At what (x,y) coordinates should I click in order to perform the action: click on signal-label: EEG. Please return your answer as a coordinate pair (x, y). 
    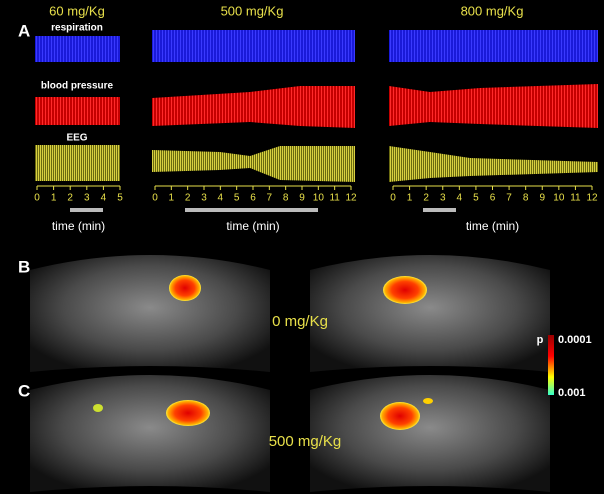
    Looking at the image, I should click on (76, 138).